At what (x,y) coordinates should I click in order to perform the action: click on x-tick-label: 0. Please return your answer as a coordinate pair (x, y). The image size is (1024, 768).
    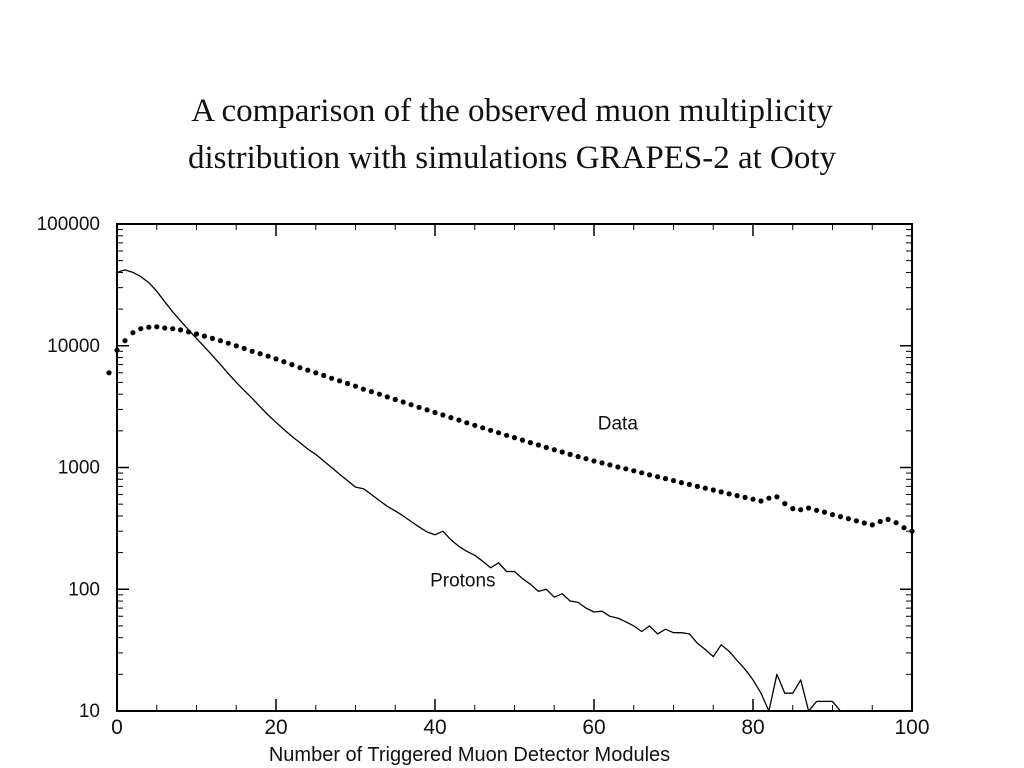
    Looking at the image, I should click on (117, 727).